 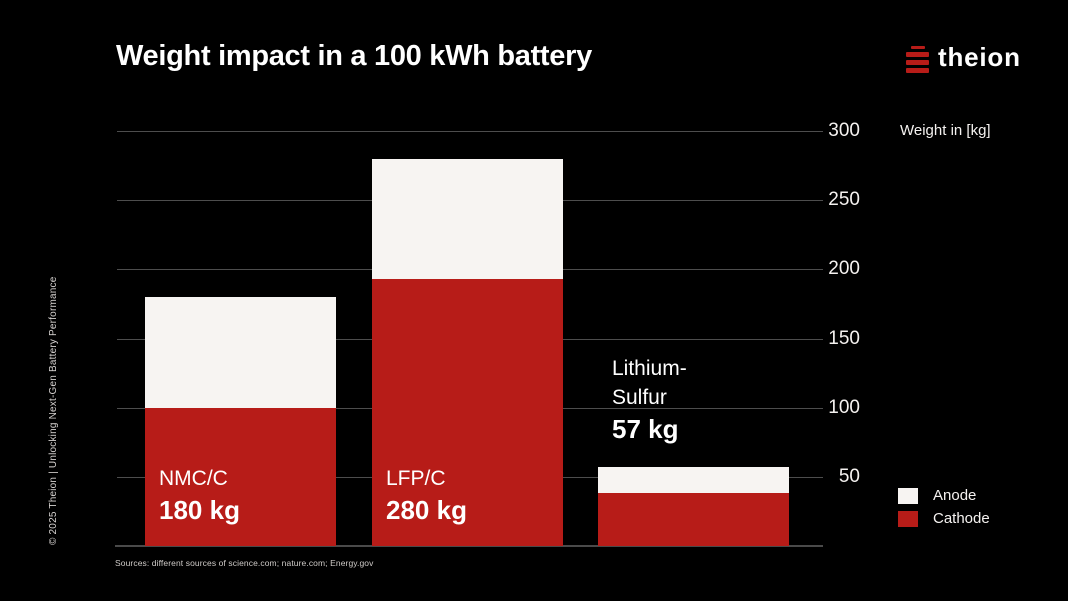 What do you see at coordinates (979, 57) in the screenshot?
I see `brand-name: theion` at bounding box center [979, 57].